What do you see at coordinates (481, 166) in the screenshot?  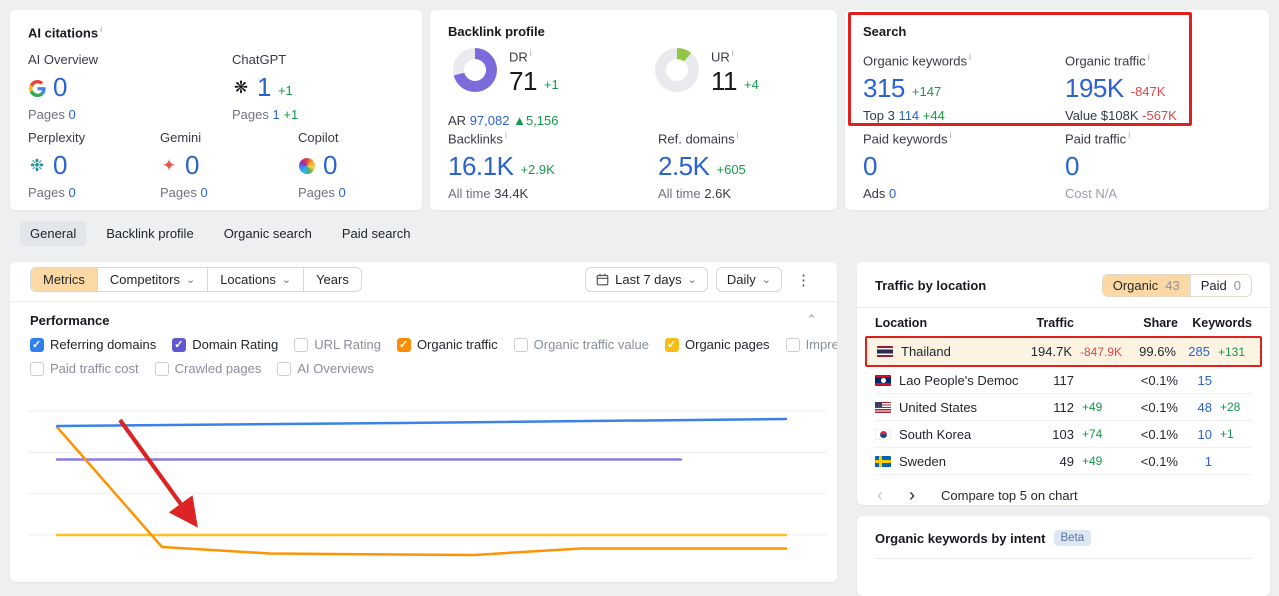 I see `backlinks-value: 16.1K` at bounding box center [481, 166].